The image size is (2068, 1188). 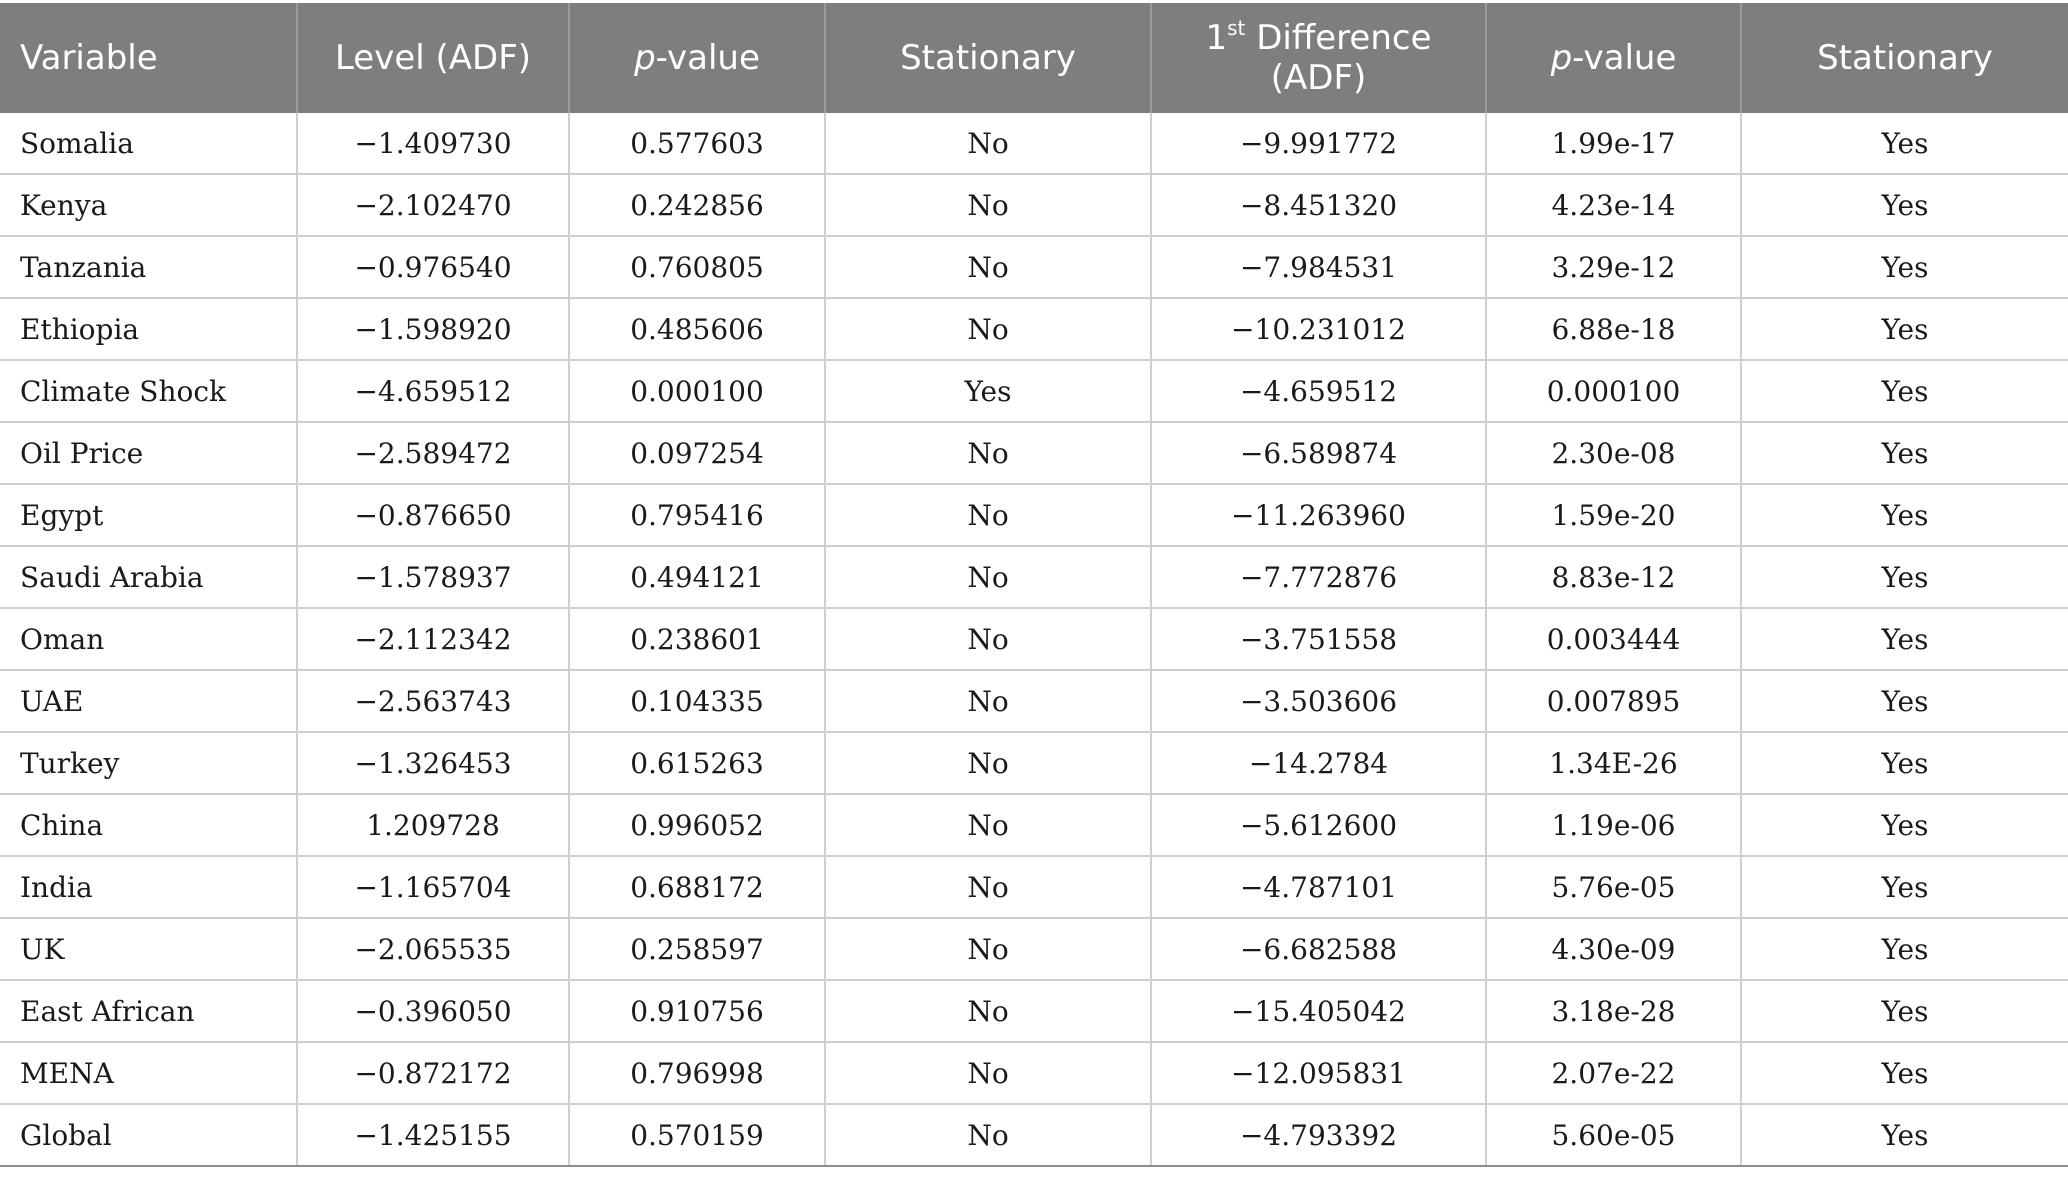 What do you see at coordinates (1319, 887) in the screenshot?
I see `cell-first-difference-adf: −4.787101` at bounding box center [1319, 887].